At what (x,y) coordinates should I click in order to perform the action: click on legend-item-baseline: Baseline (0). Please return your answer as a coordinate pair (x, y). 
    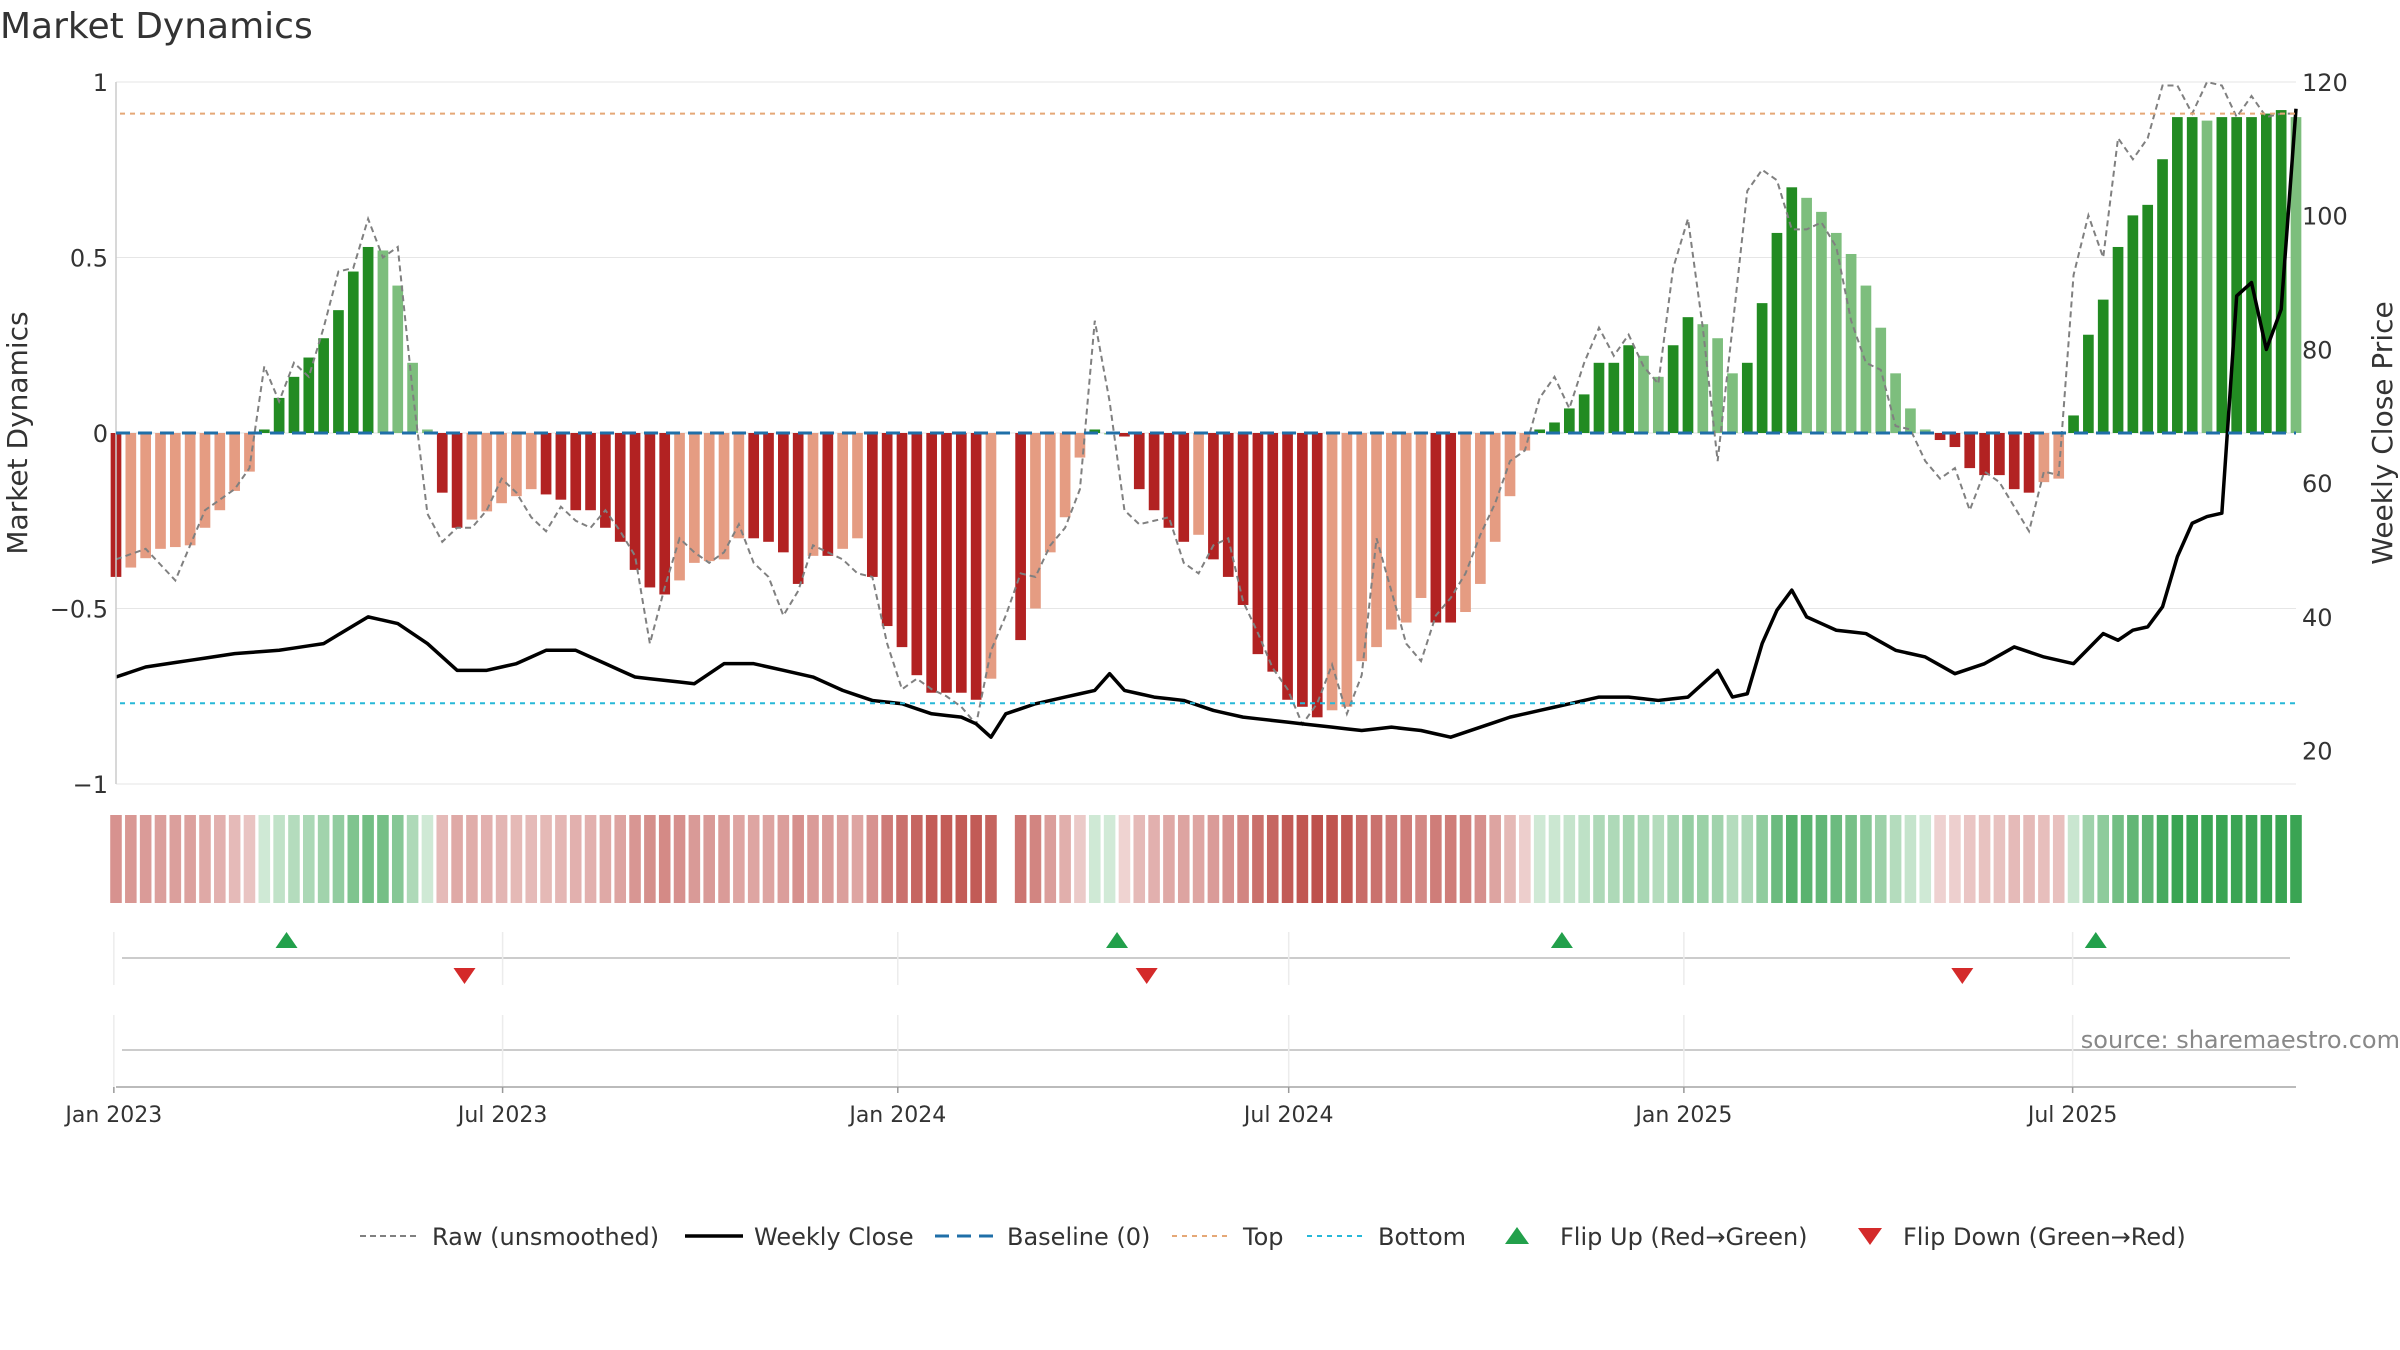
    Looking at the image, I should click on (1042, 1237).